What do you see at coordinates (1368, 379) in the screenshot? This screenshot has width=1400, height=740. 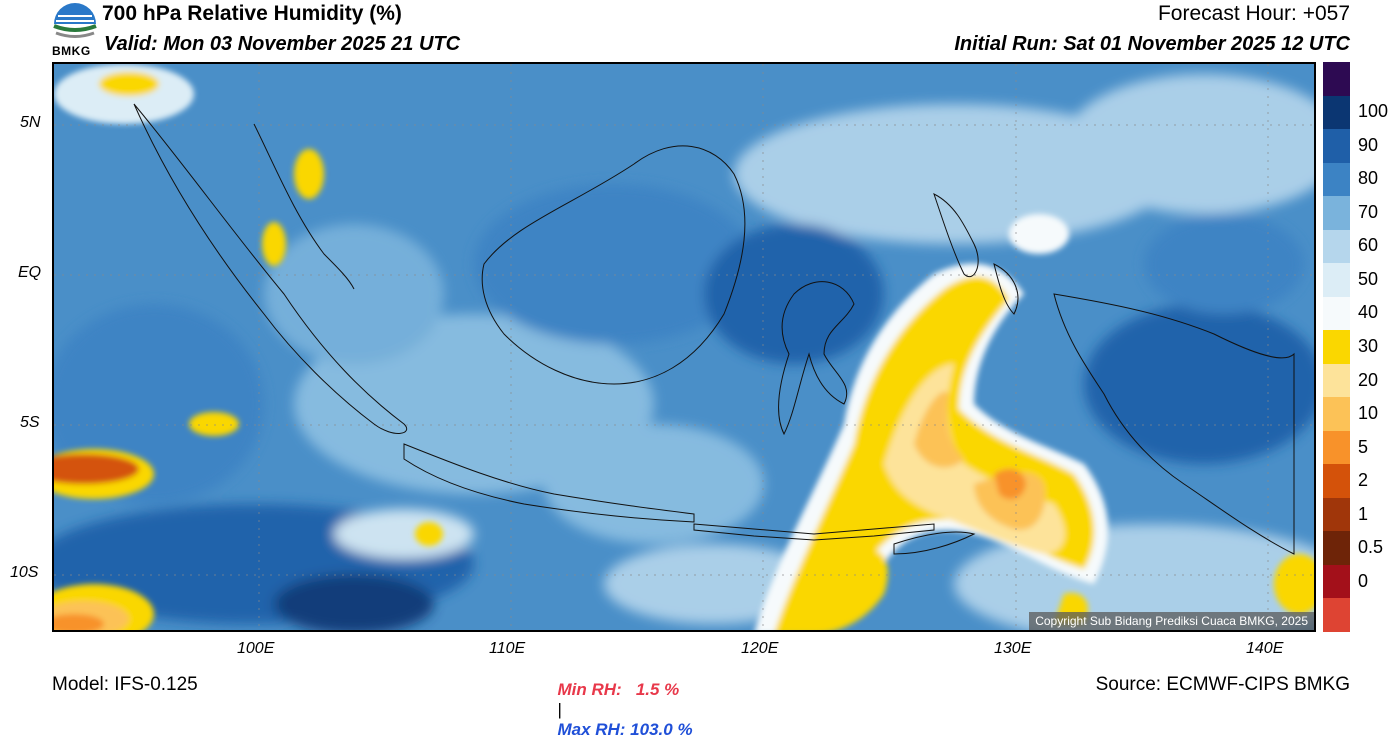 I see `colorbar-label-20: 20` at bounding box center [1368, 379].